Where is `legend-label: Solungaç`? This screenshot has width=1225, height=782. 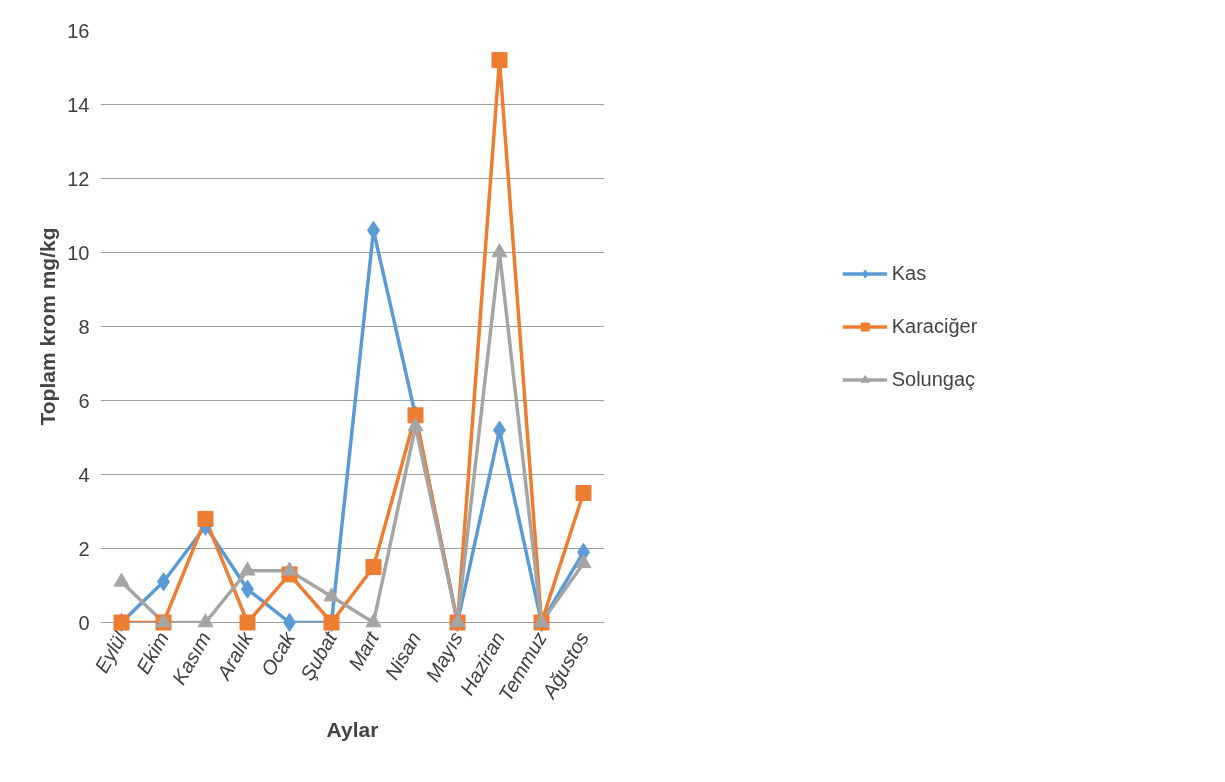
legend-label: Solungaç is located at coordinates (933, 379).